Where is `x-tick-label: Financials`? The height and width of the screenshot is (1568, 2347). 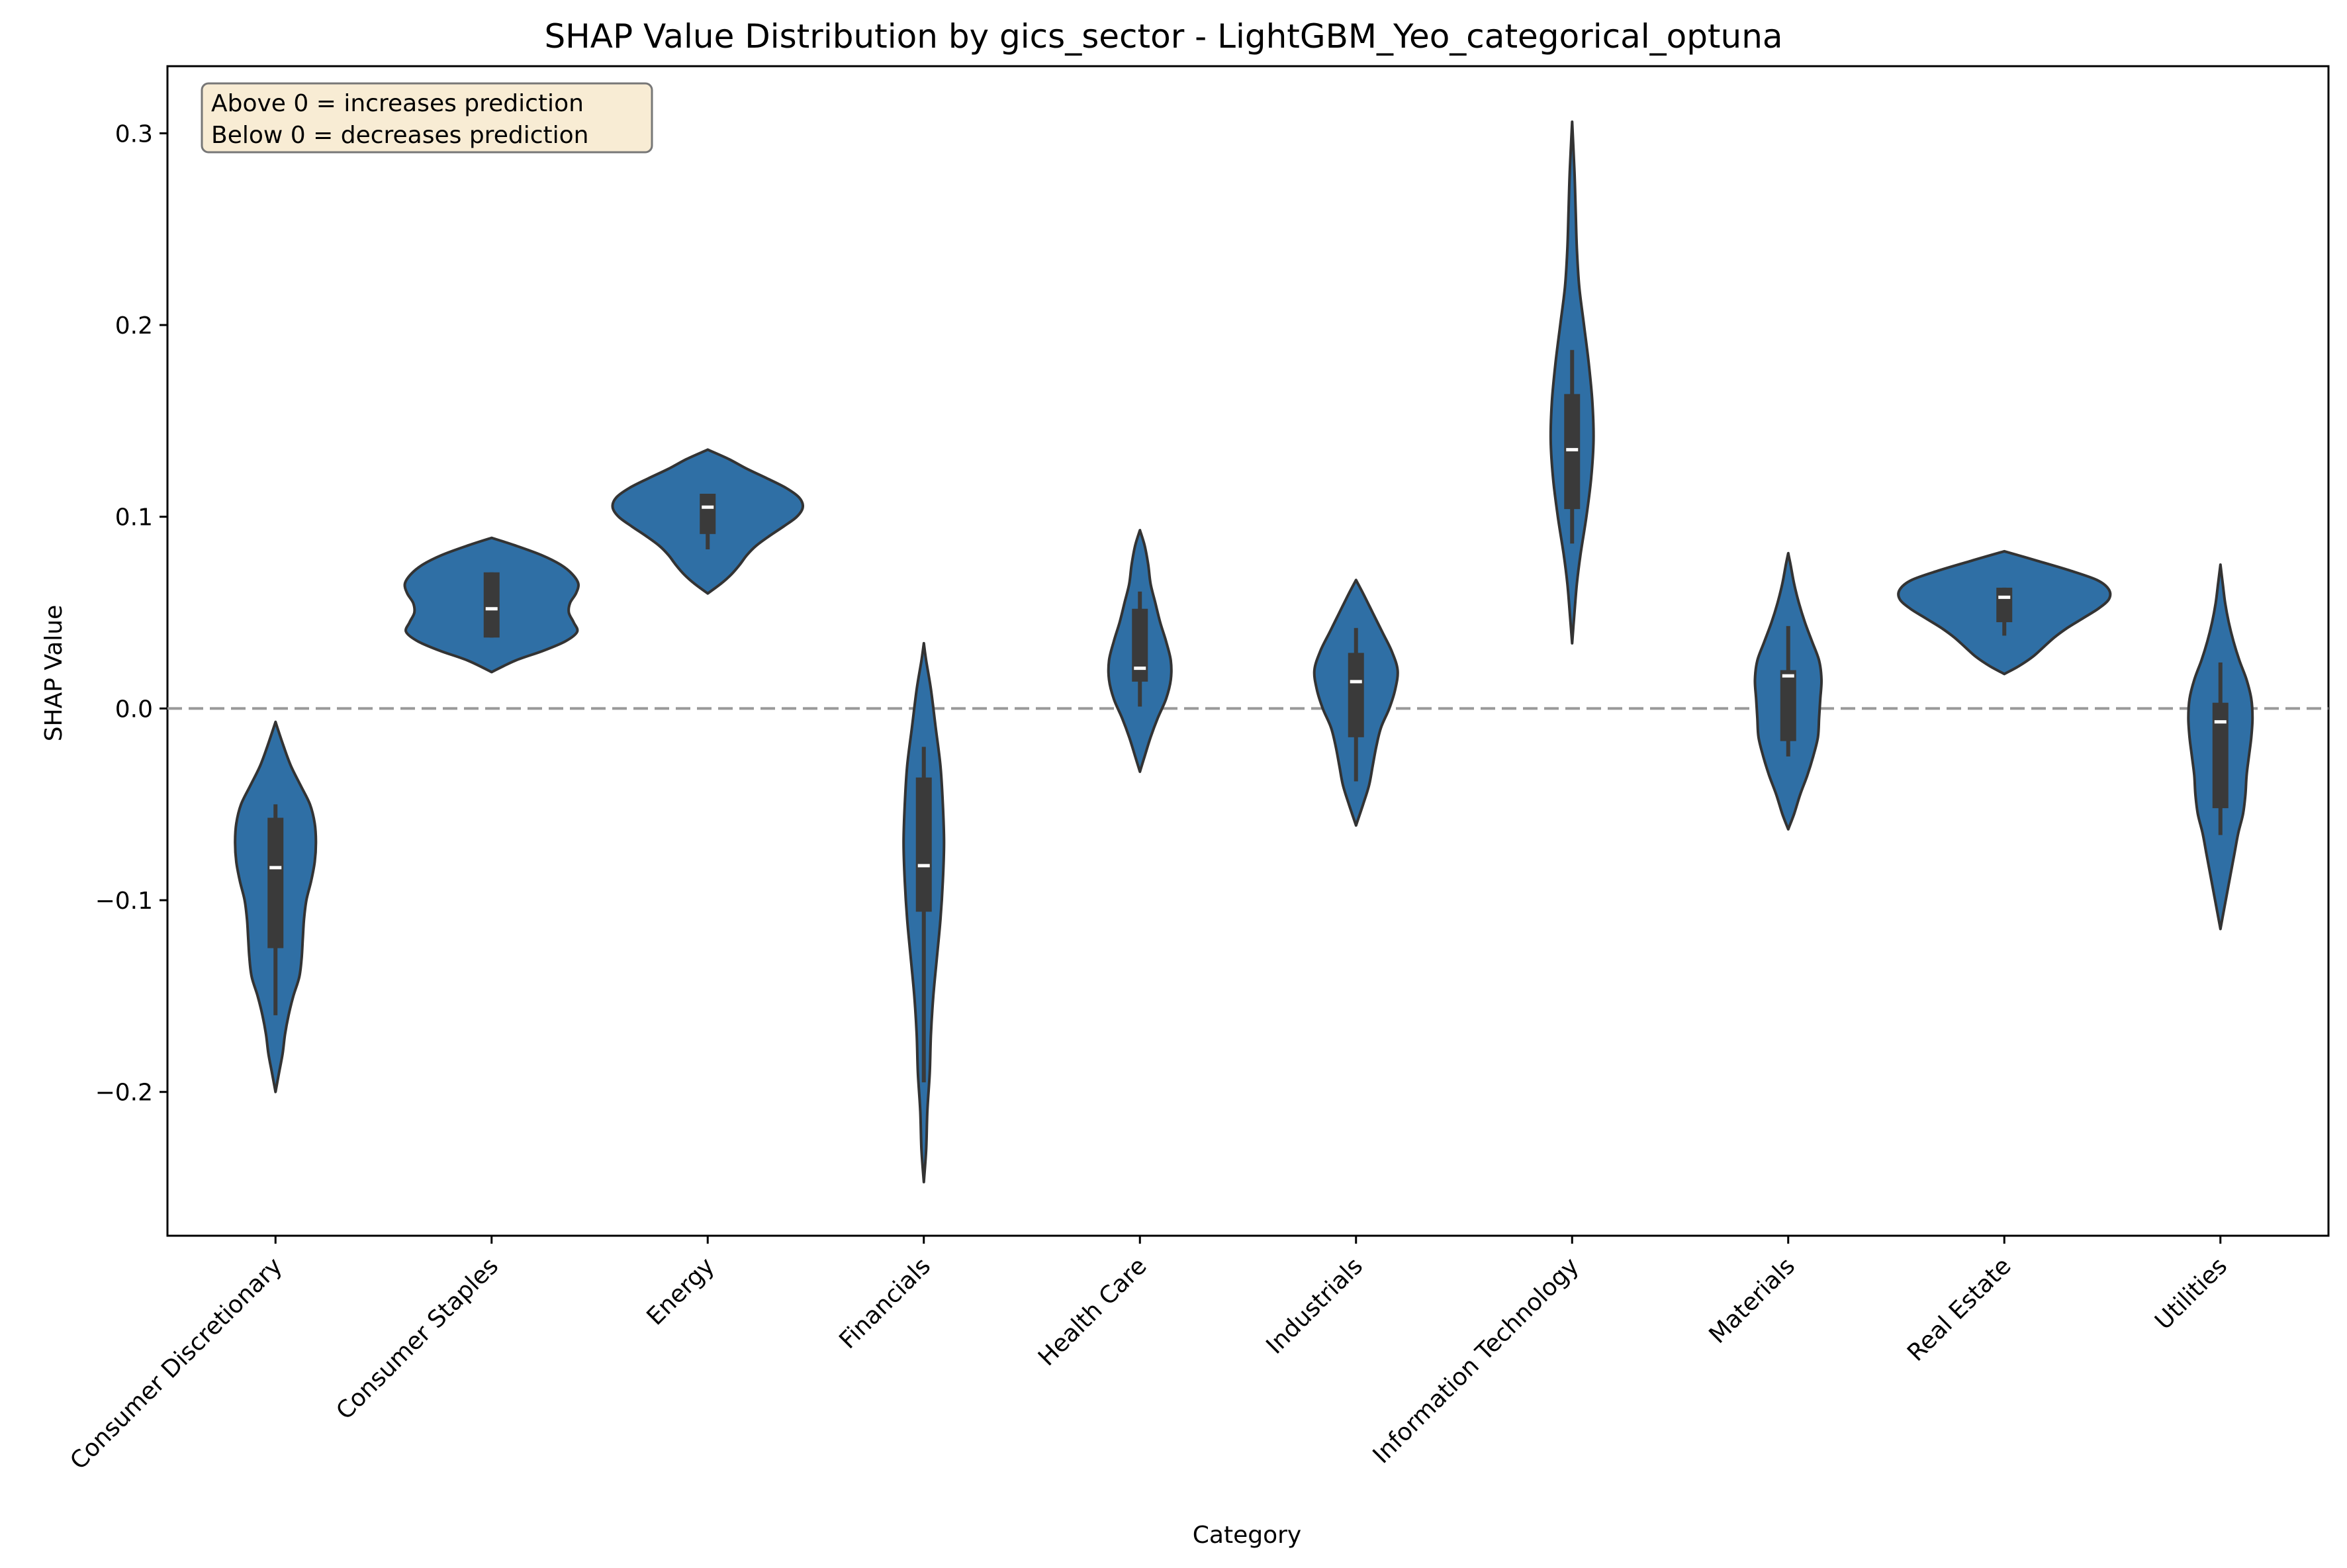 x-tick-label: Financials is located at coordinates (885, 1303).